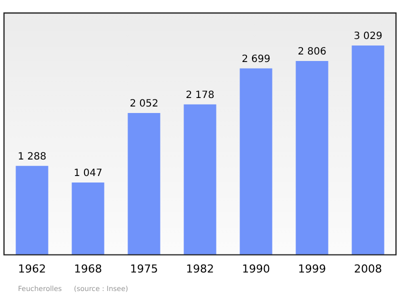 This screenshot has height=299, width=400. Describe the element at coordinates (312, 269) in the screenshot. I see `x-tick-label: 1999` at that location.